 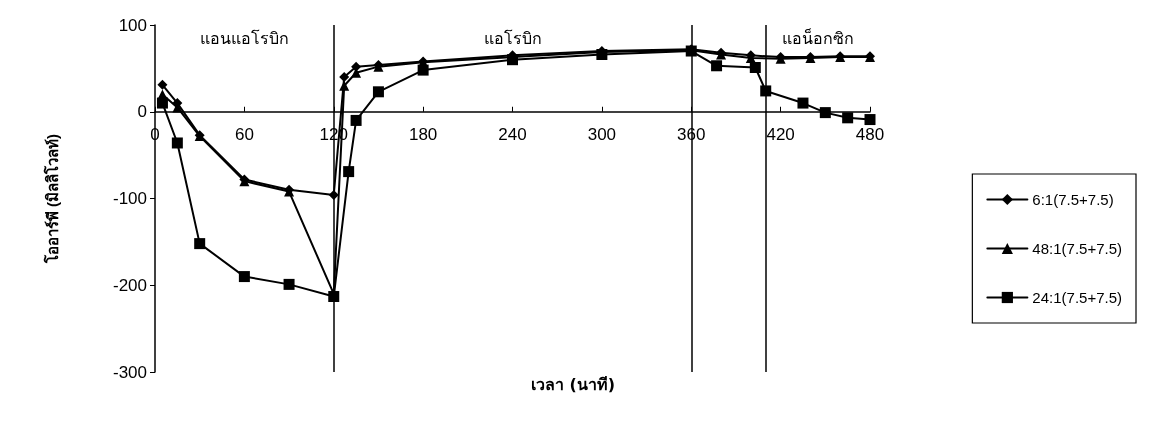 What do you see at coordinates (1077, 297) in the screenshot?
I see `legend-label: 24:1(7.5+7.5)` at bounding box center [1077, 297].